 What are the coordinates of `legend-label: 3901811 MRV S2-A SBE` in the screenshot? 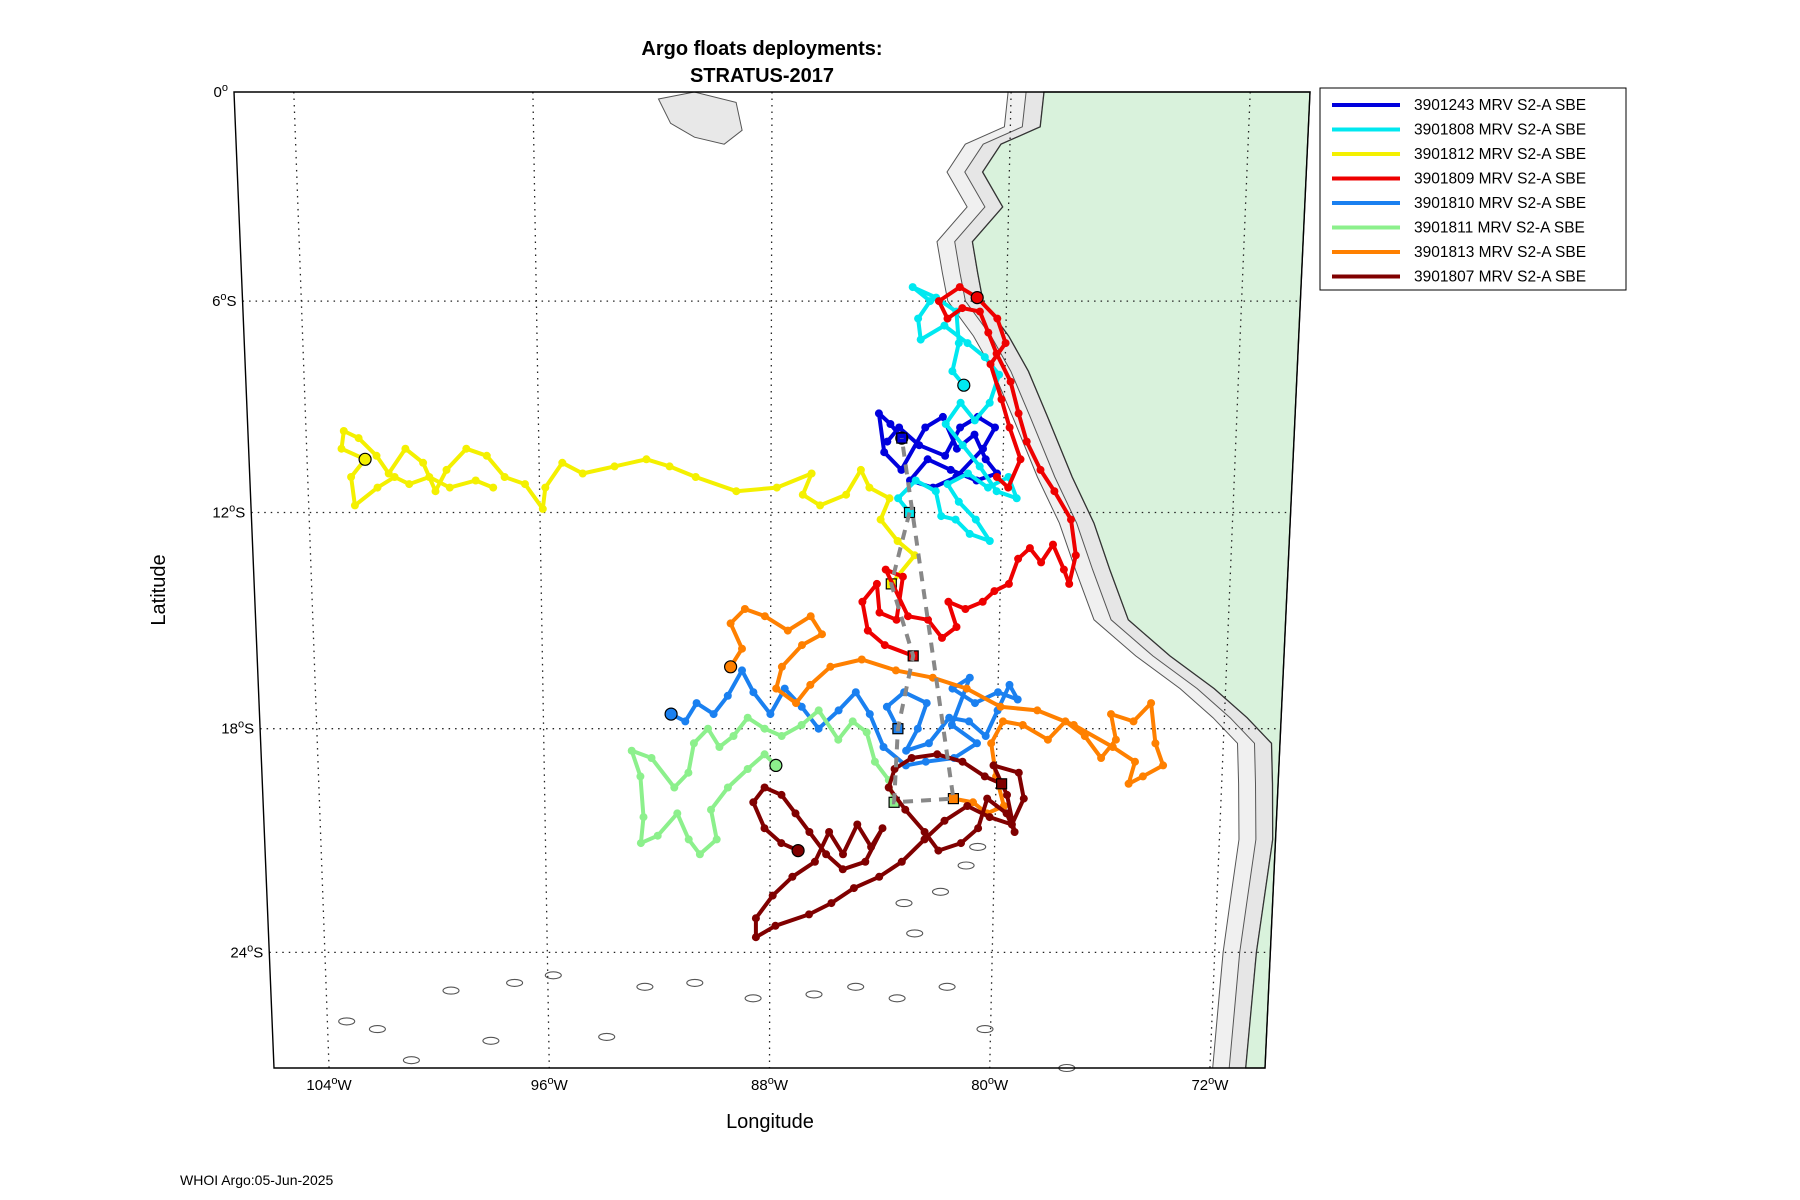 It's located at (1499, 228).